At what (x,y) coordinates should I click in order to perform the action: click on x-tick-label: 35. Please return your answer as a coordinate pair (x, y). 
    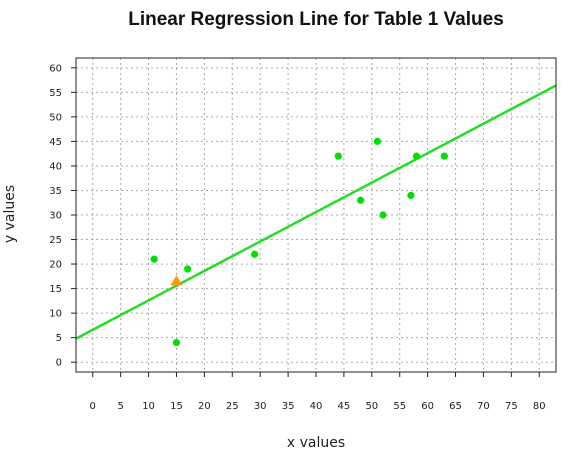
    Looking at the image, I should click on (288, 406).